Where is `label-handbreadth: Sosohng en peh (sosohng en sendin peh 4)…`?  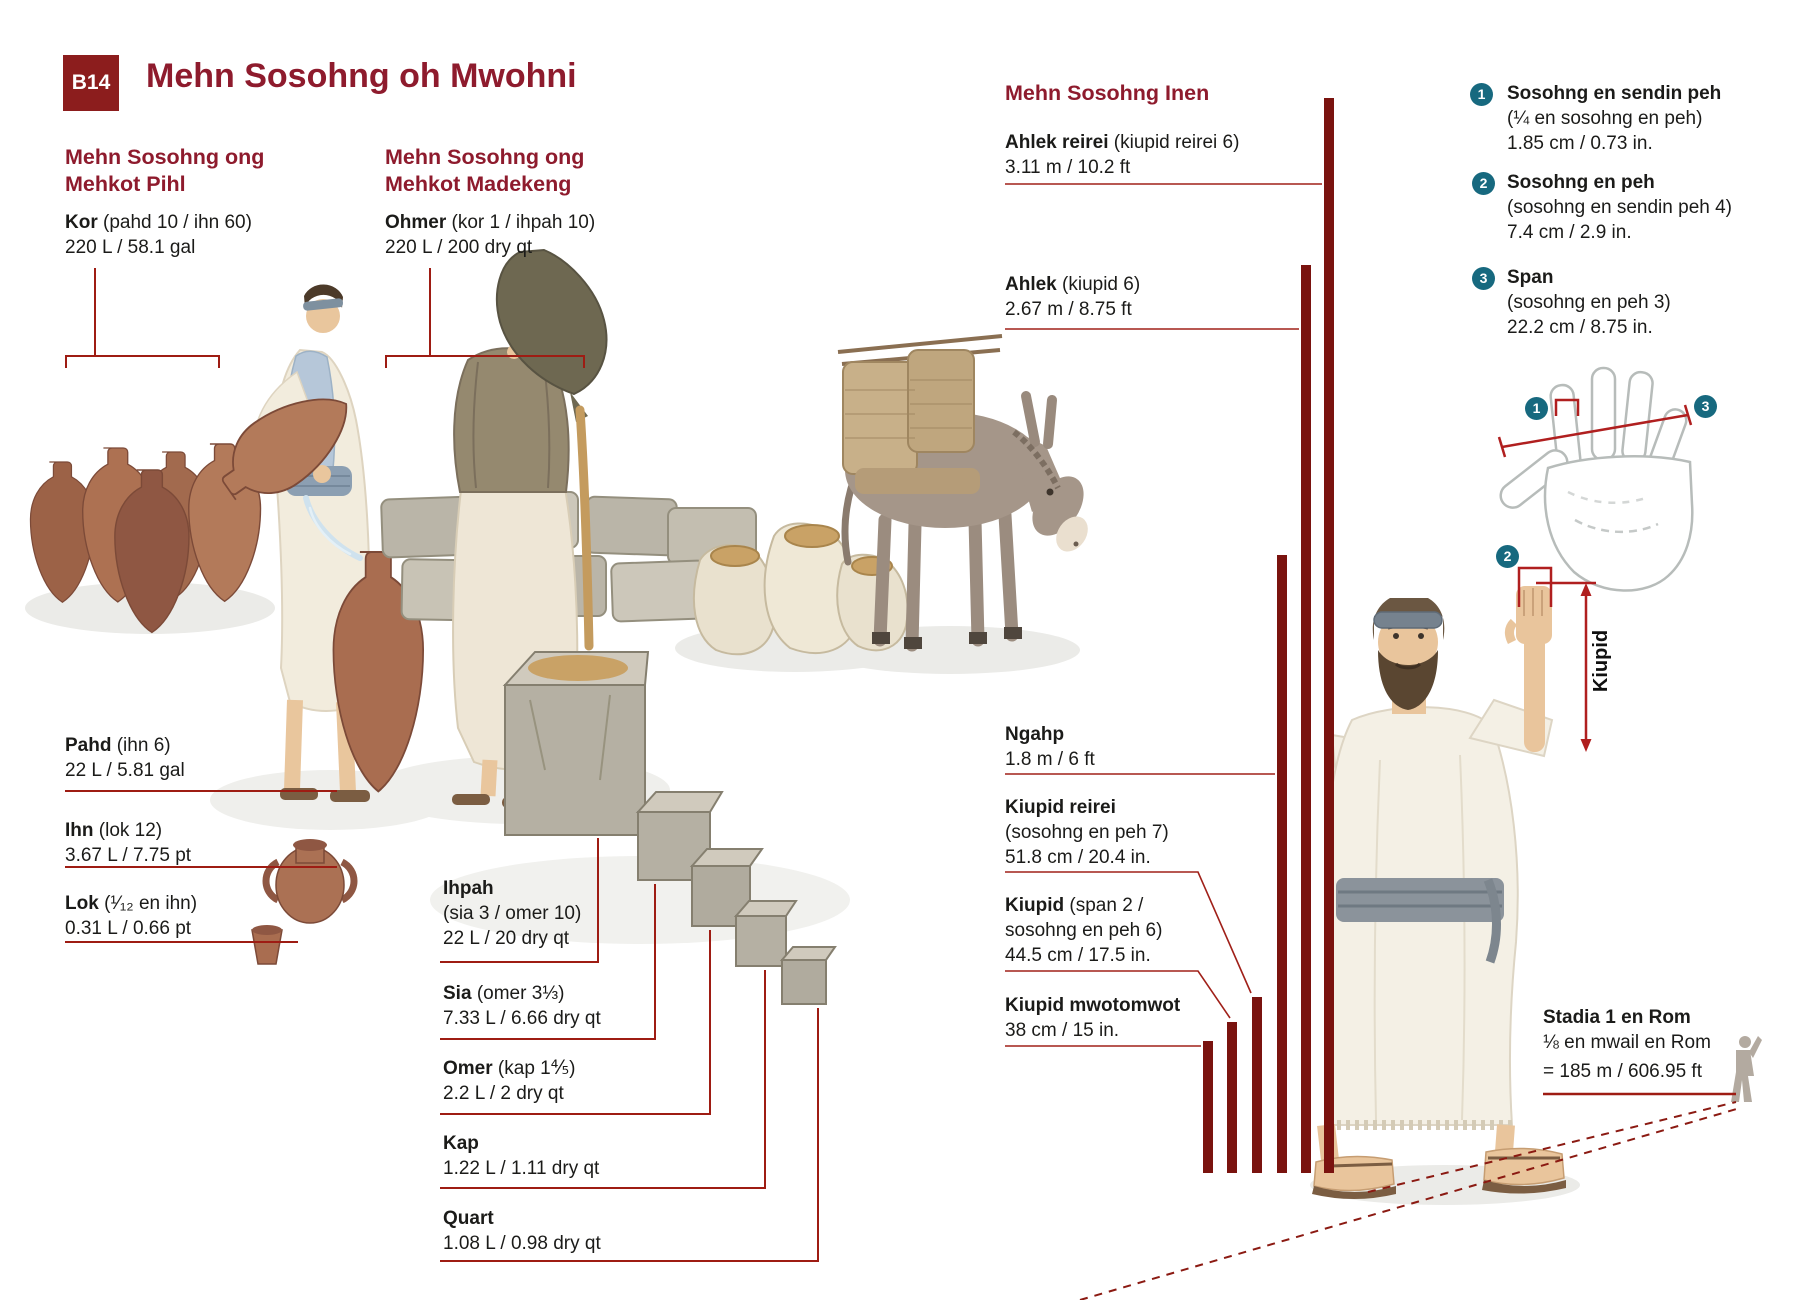 label-handbreadth: Sosohng en peh (sosohng en sendin peh 4)… is located at coordinates (1619, 207).